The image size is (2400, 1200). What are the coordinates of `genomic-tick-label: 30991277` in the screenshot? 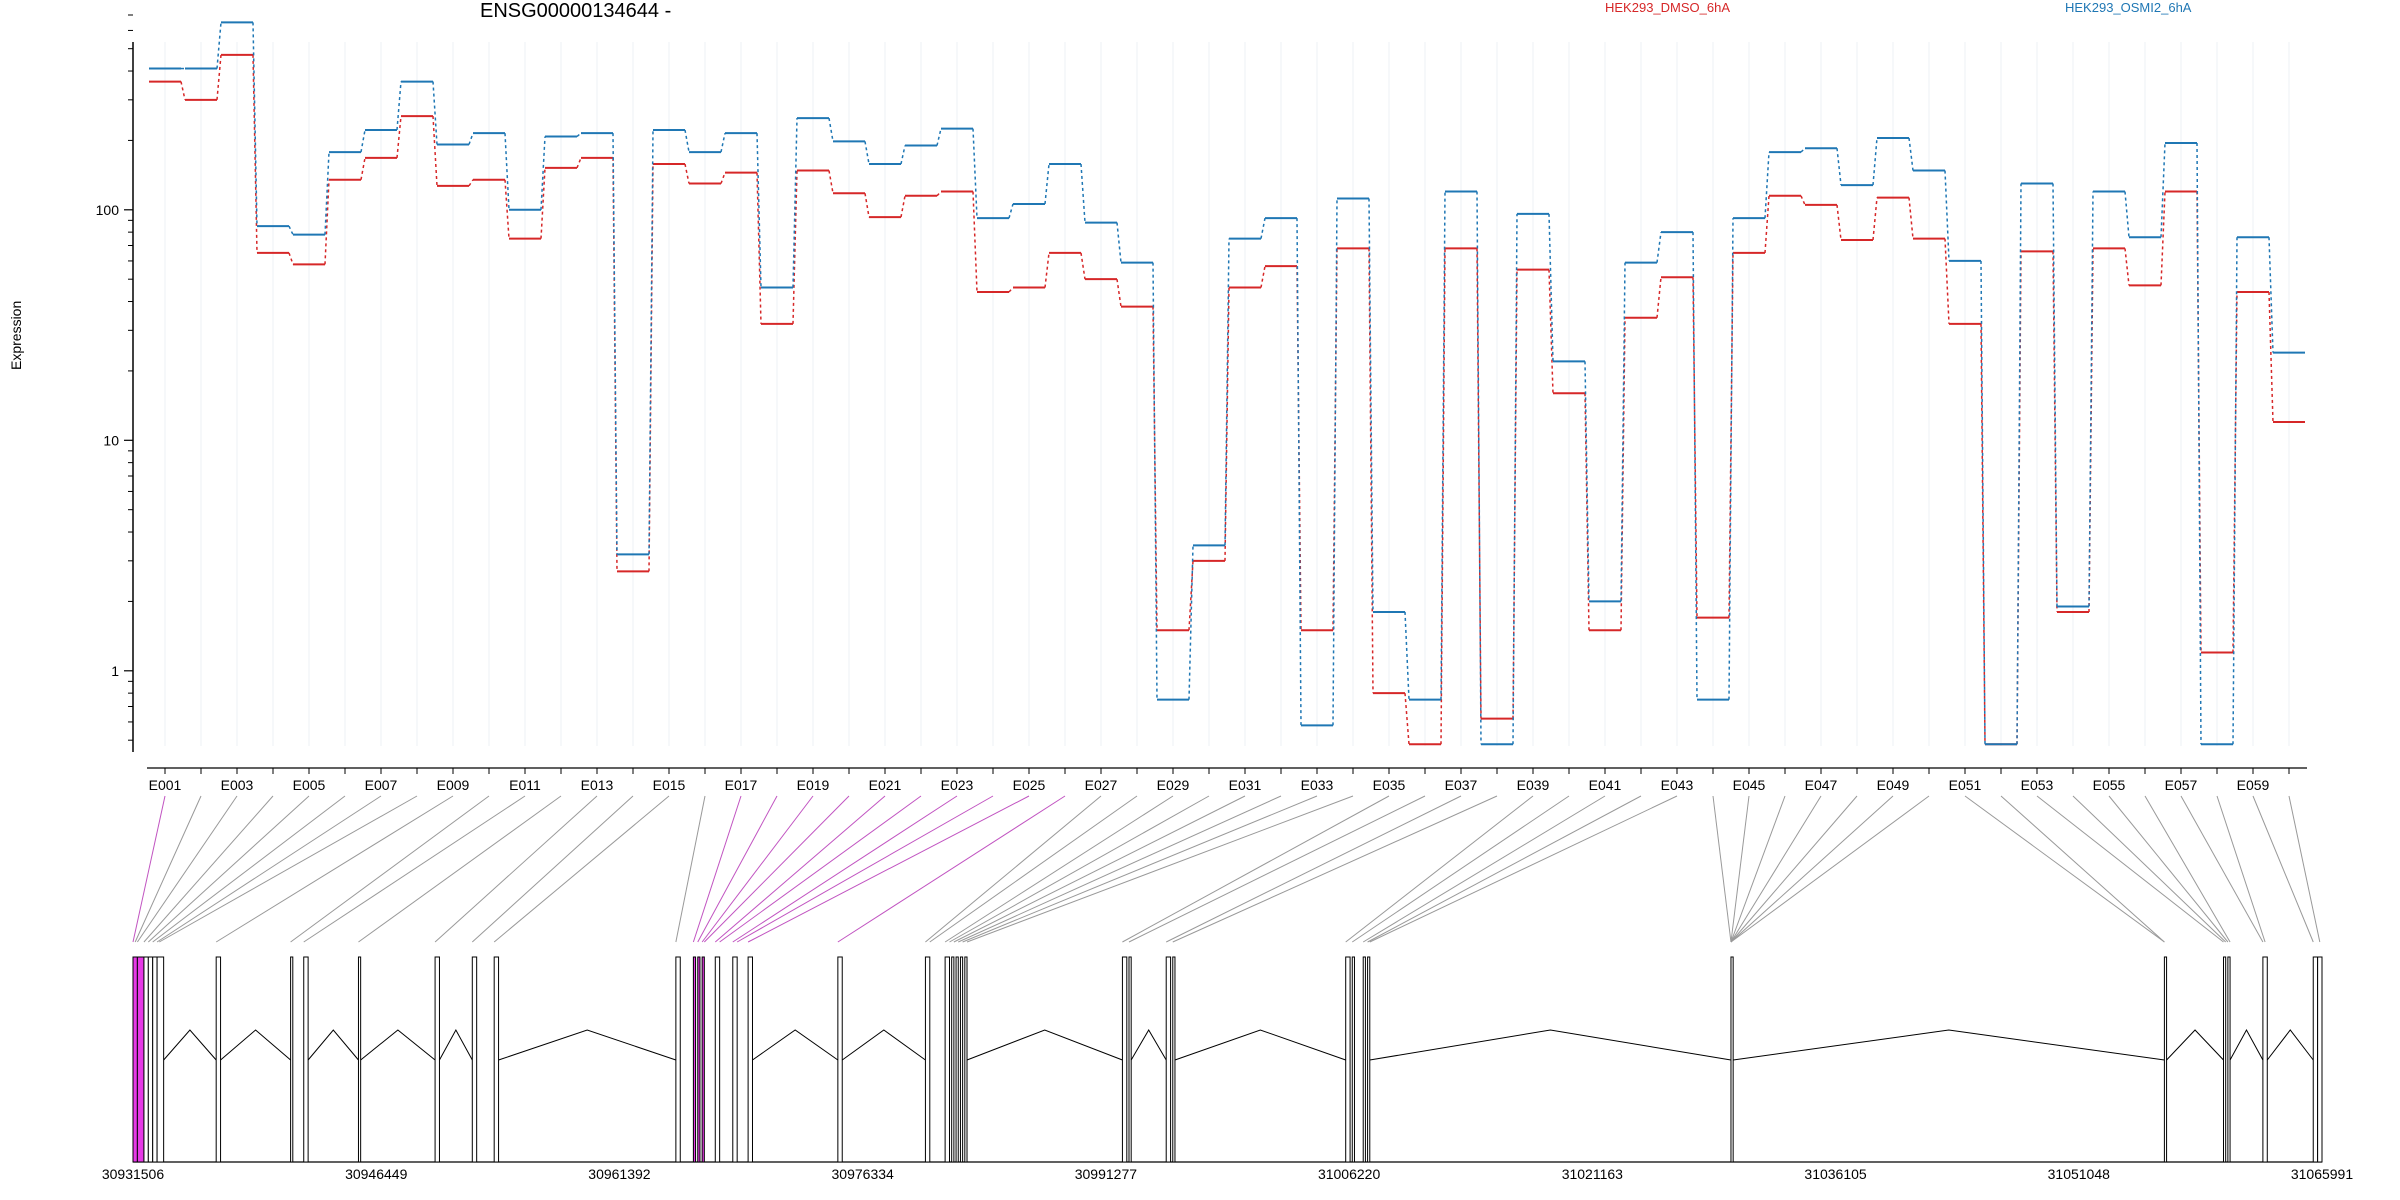 It's located at (1106, 1174).